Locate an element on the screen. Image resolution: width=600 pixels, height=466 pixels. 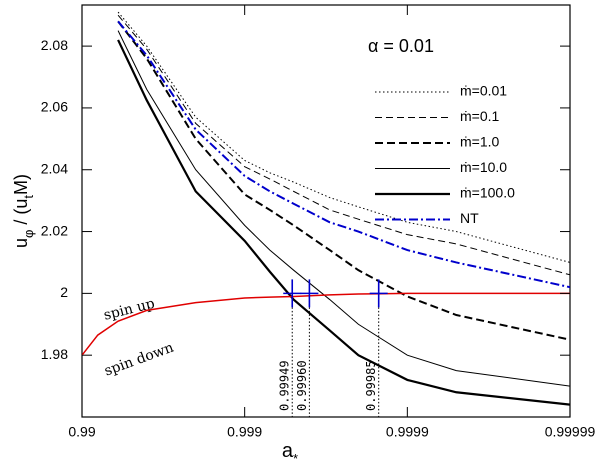
y-tick-label: 2.04 is located at coordinates (54, 168).